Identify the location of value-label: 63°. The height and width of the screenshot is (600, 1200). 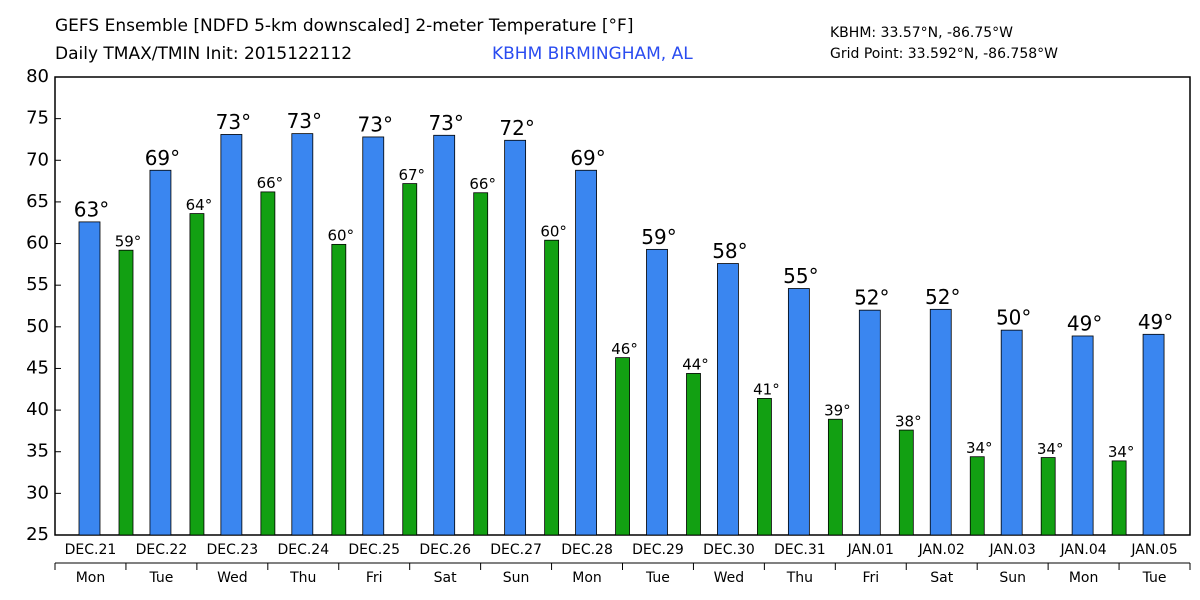
(91, 209).